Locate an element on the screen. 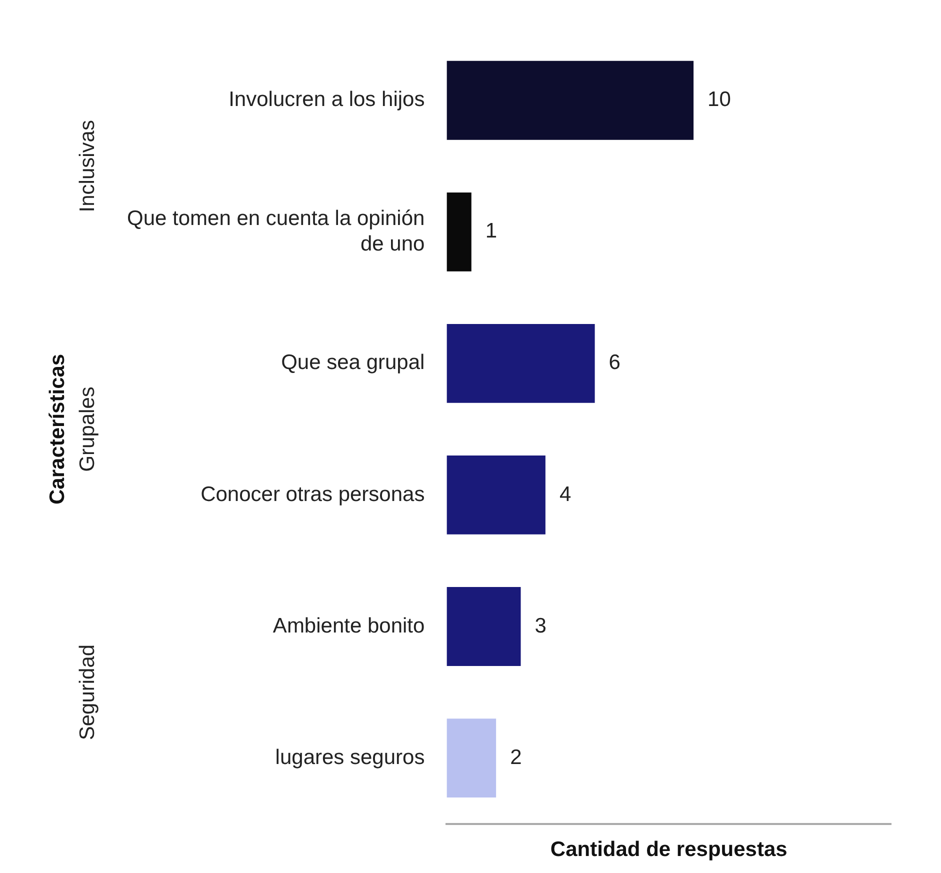 This screenshot has height=873, width=941. data-label: 4 is located at coordinates (565, 494).